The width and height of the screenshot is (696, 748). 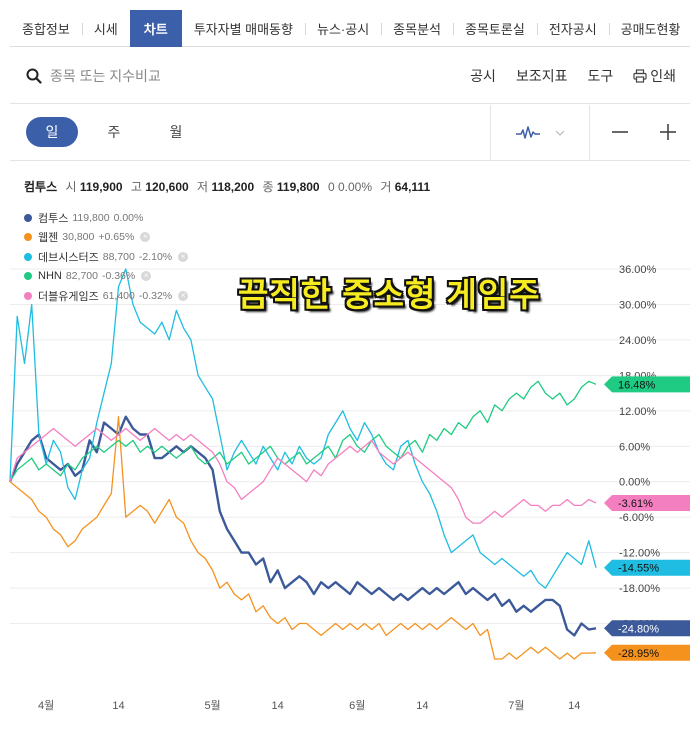 What do you see at coordinates (412, 187) in the screenshot?
I see `volume-value: 64,111` at bounding box center [412, 187].